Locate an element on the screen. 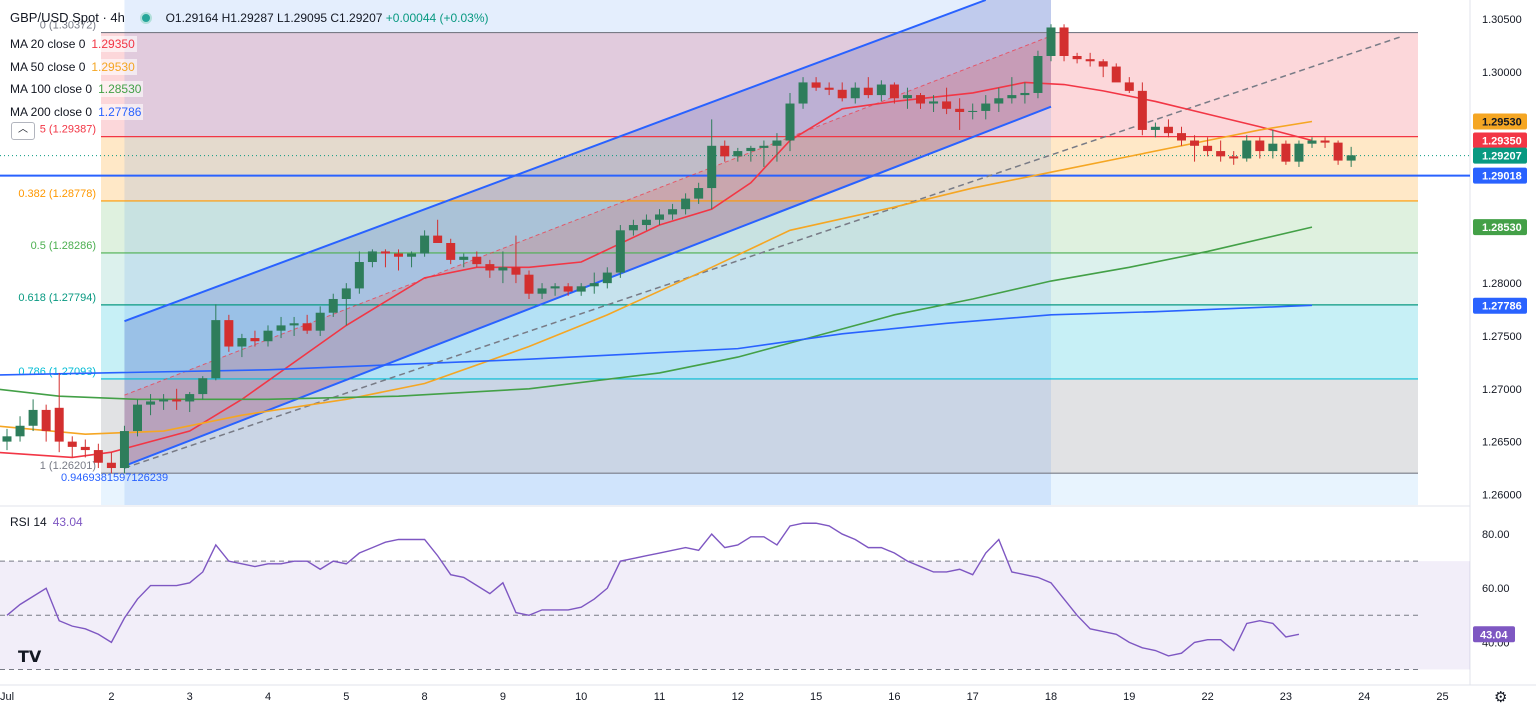 This screenshot has width=1536, height=711. legend-collapse-button: ︿ is located at coordinates (23, 131).